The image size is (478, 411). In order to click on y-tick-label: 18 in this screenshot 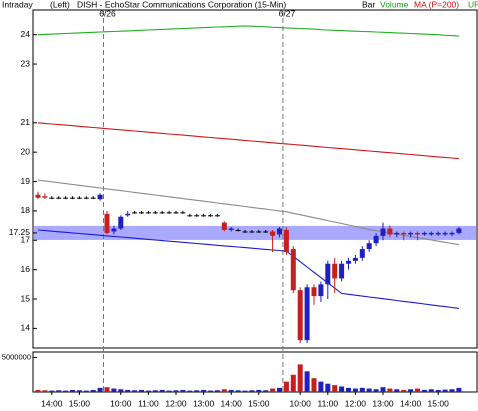, I will do `click(26, 210)`.